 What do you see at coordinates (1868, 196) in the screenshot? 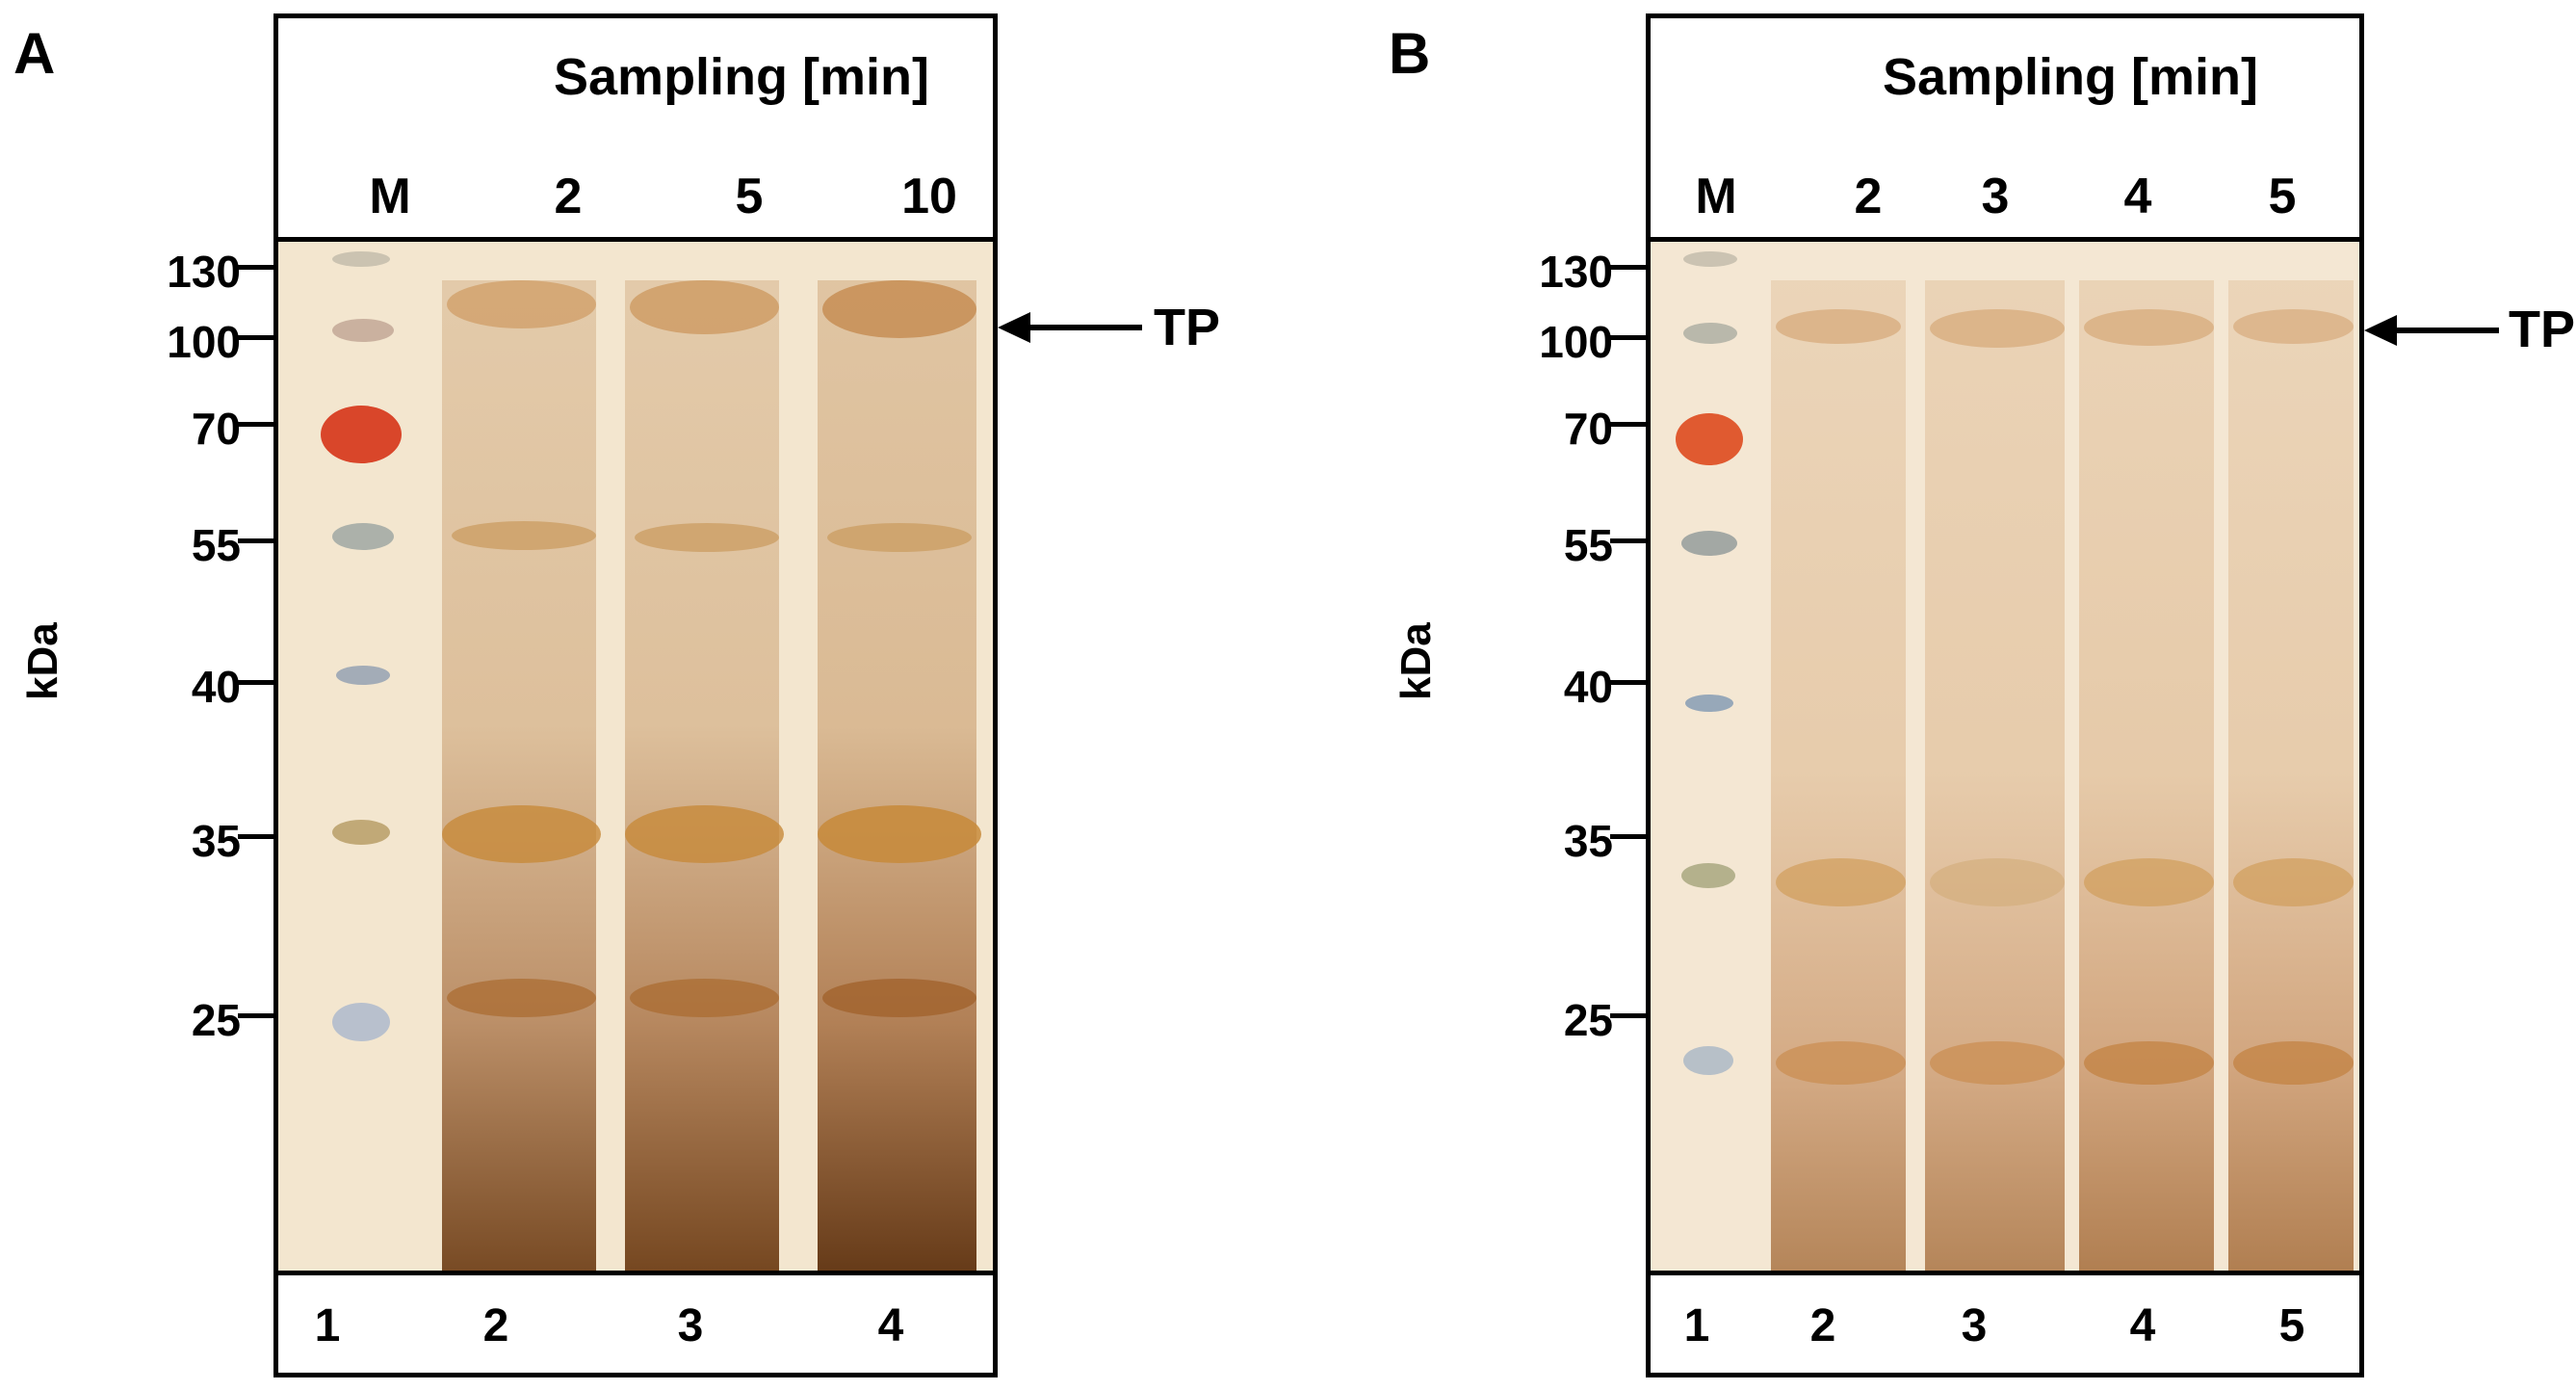
I see `lane-header: 2` at bounding box center [1868, 196].